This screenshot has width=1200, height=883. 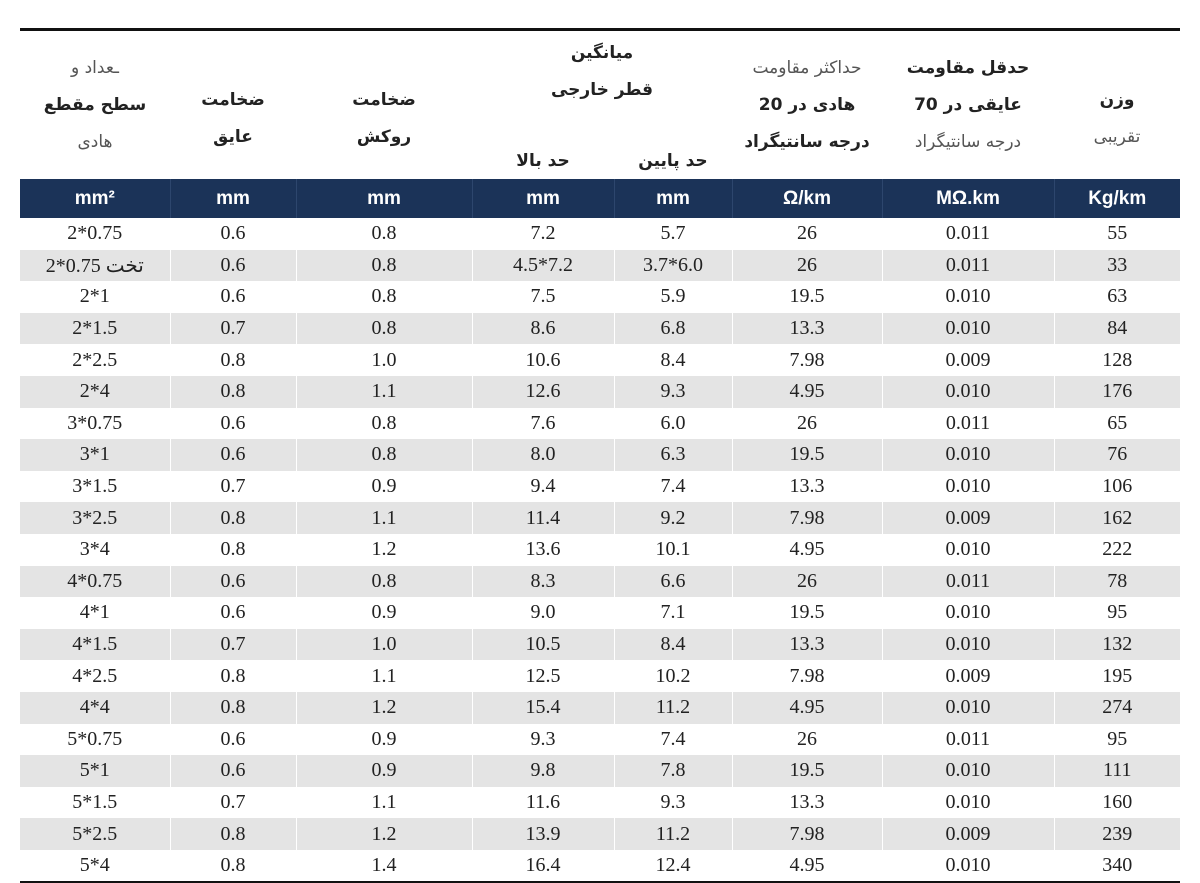 What do you see at coordinates (233, 105) in the screenshot?
I see `header-insulation-thickness: ضخامت عایق` at bounding box center [233, 105].